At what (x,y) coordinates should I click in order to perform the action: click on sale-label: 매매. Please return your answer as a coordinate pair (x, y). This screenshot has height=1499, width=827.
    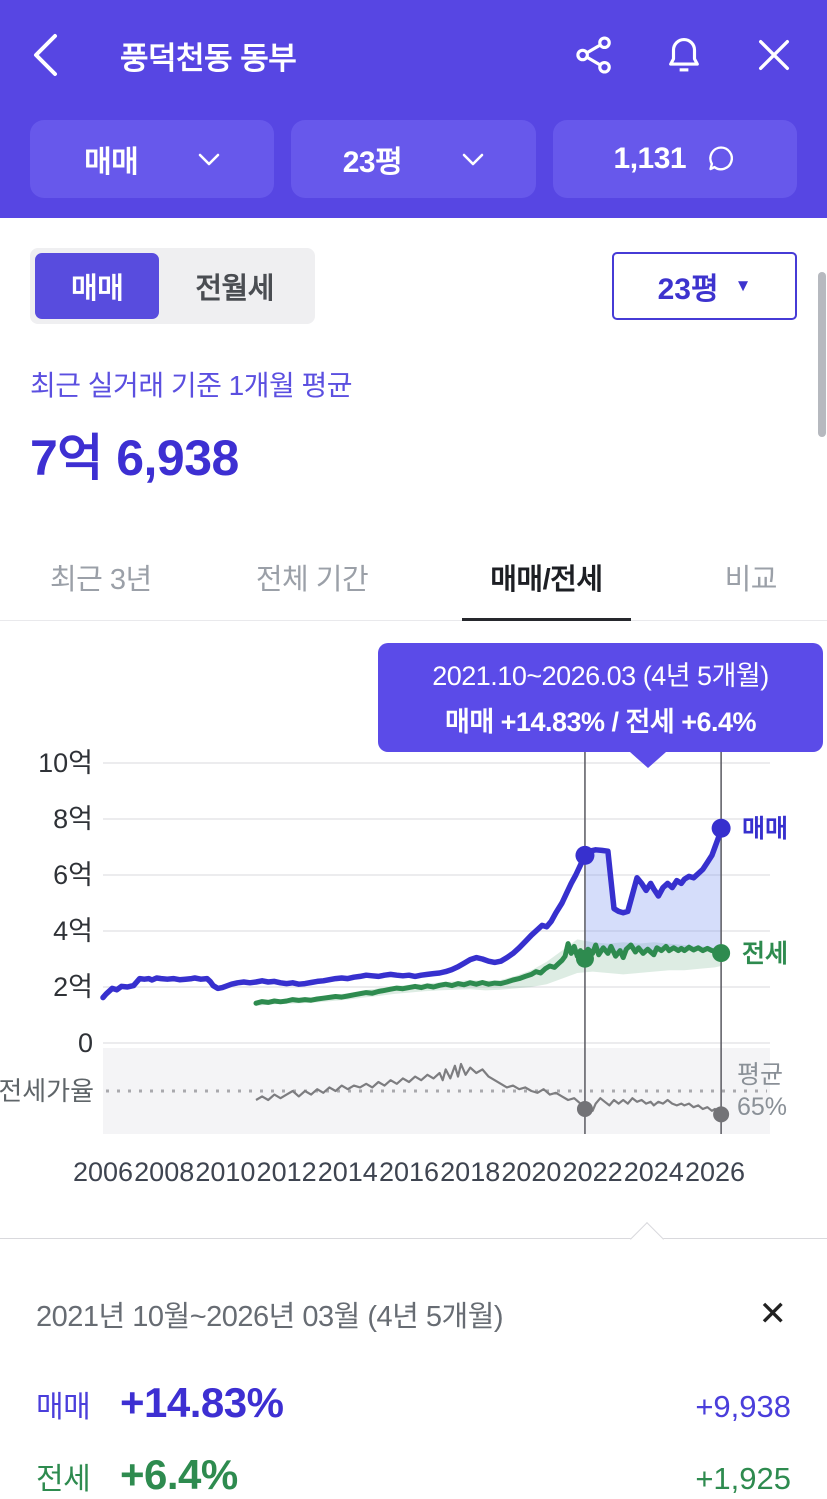
    Looking at the image, I should click on (63, 1407).